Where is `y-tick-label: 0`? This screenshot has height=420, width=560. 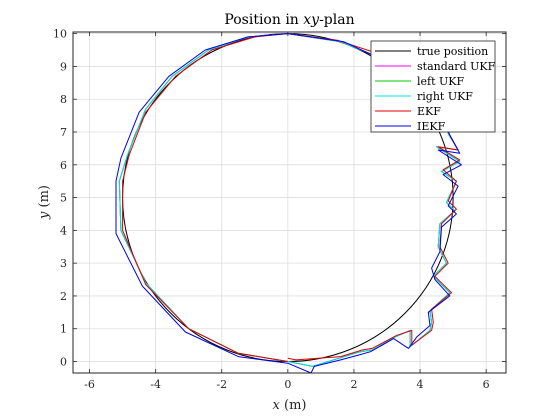 y-tick-label: 0 is located at coordinates (63, 362).